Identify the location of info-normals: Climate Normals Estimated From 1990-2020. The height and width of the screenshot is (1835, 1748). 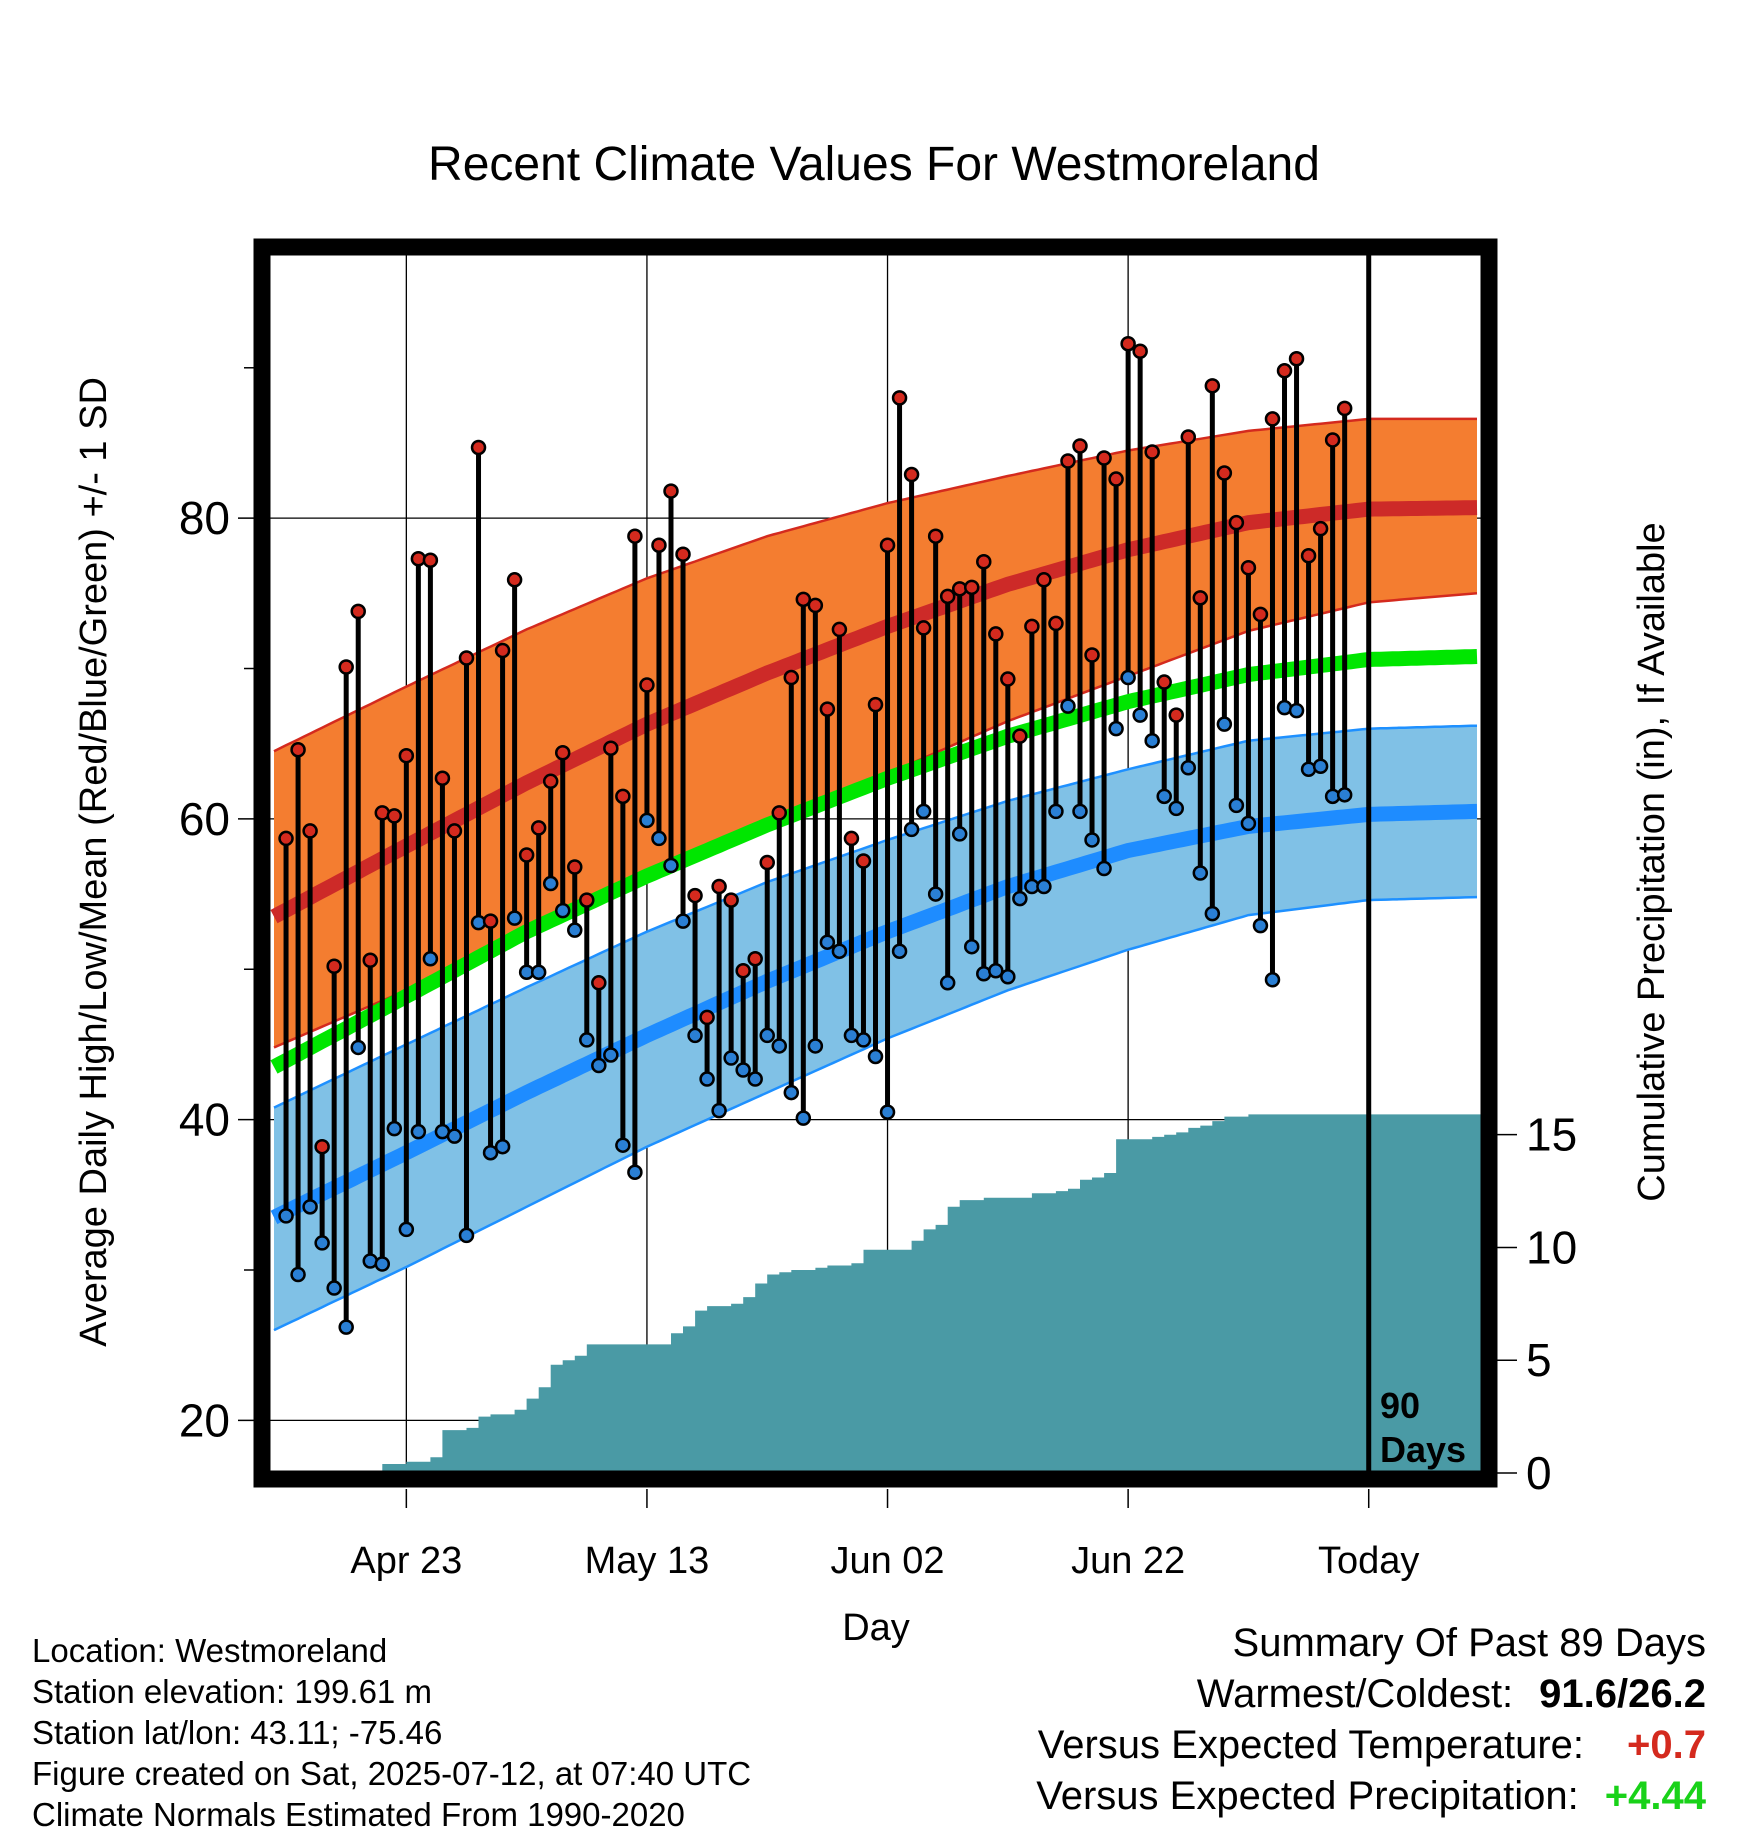
(358, 1814).